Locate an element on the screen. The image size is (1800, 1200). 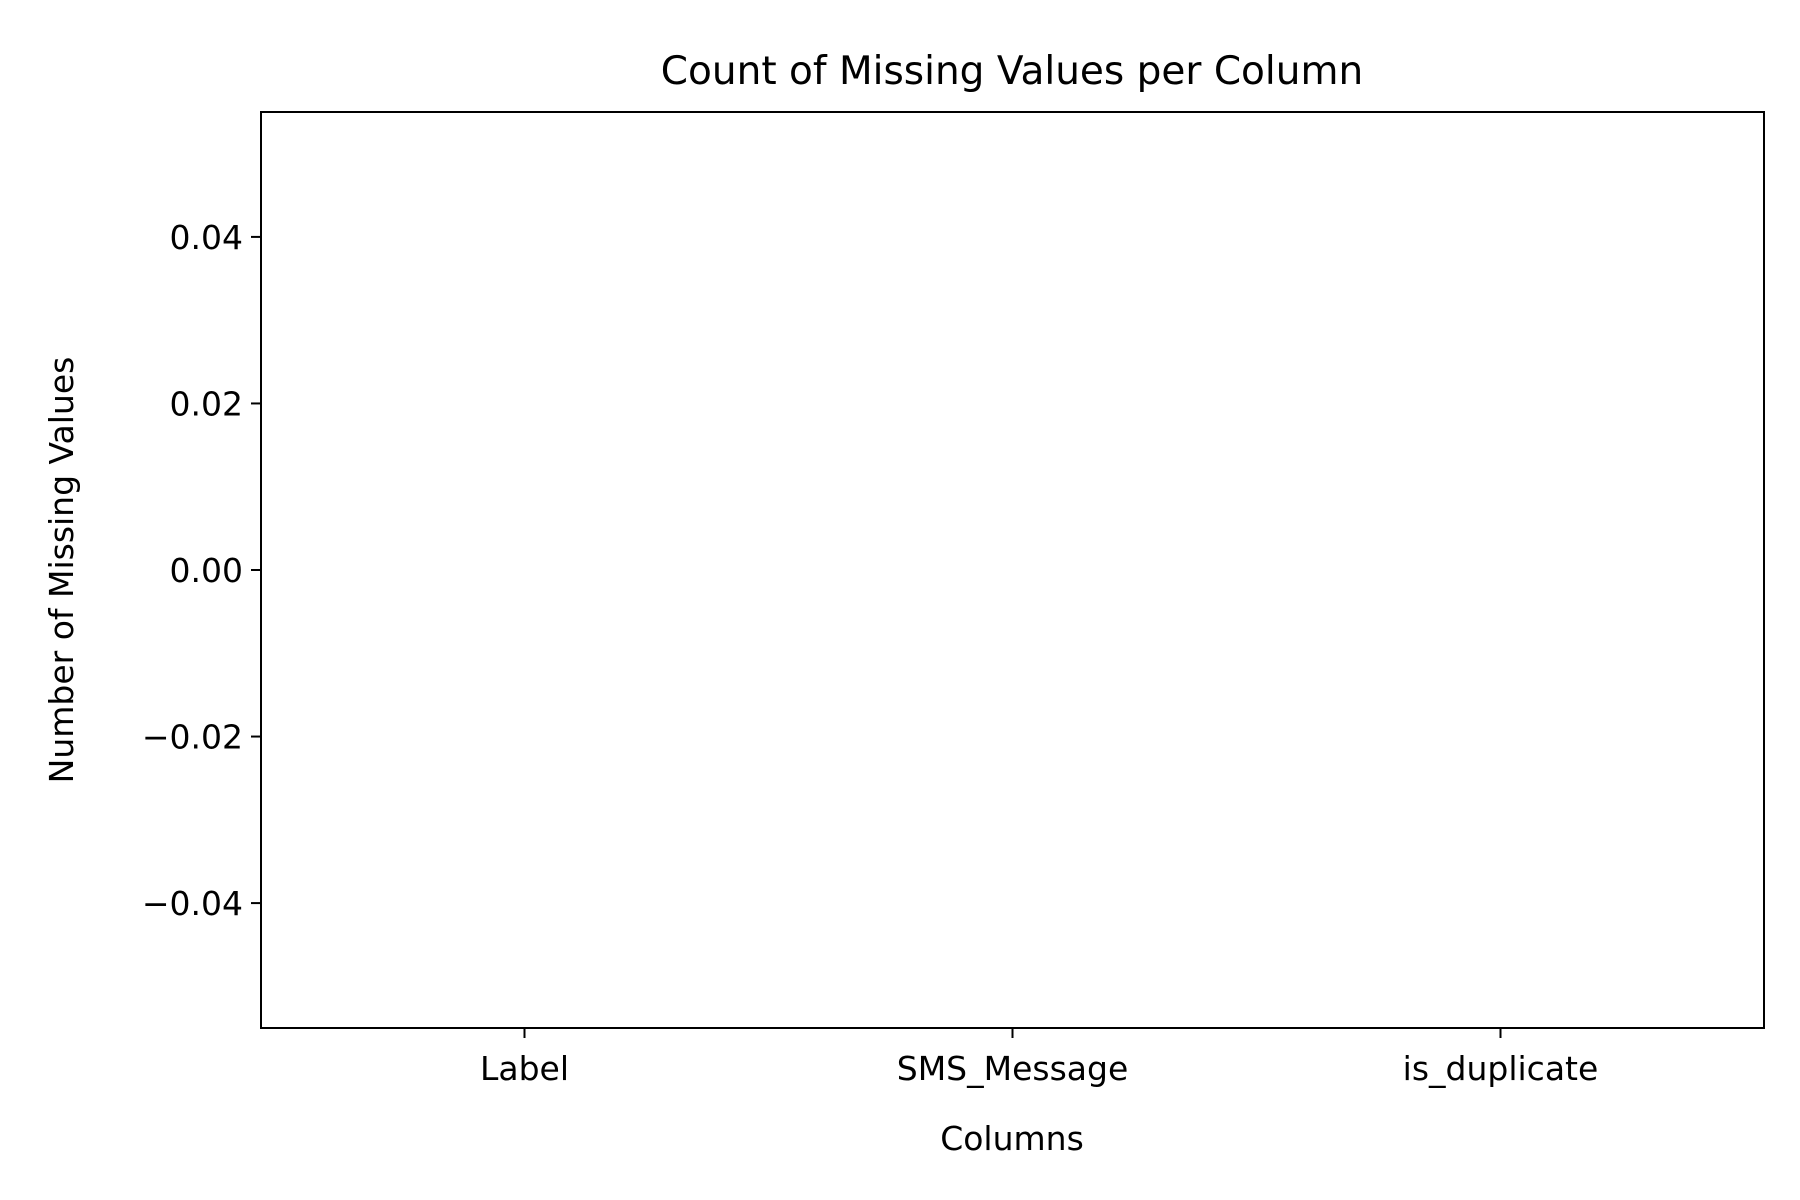
x-axis: Label SMS_Message is_duplicate is located at coordinates (1039, 1058).